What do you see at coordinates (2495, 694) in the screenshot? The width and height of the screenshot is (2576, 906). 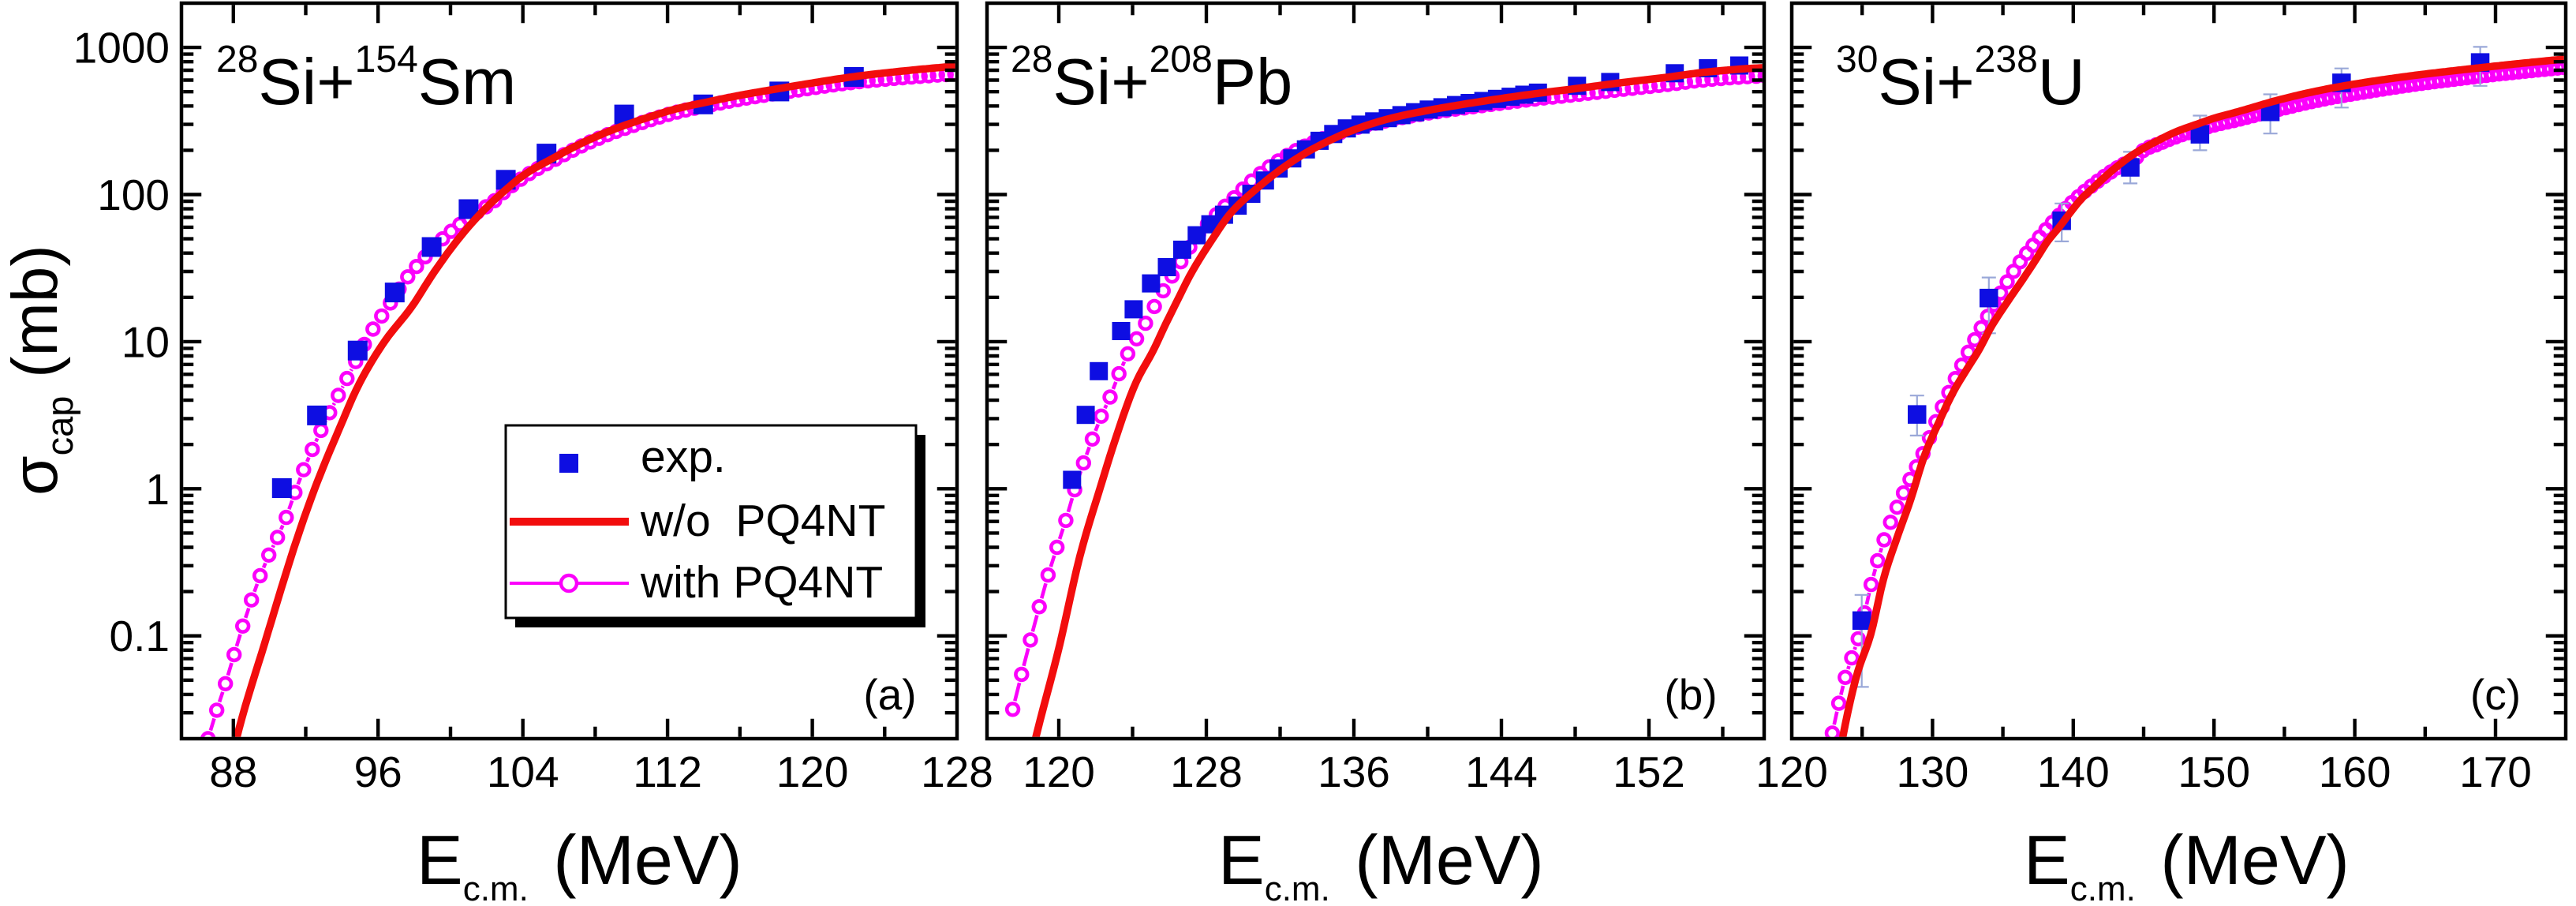 I see `svg-text: (c)` at bounding box center [2495, 694].